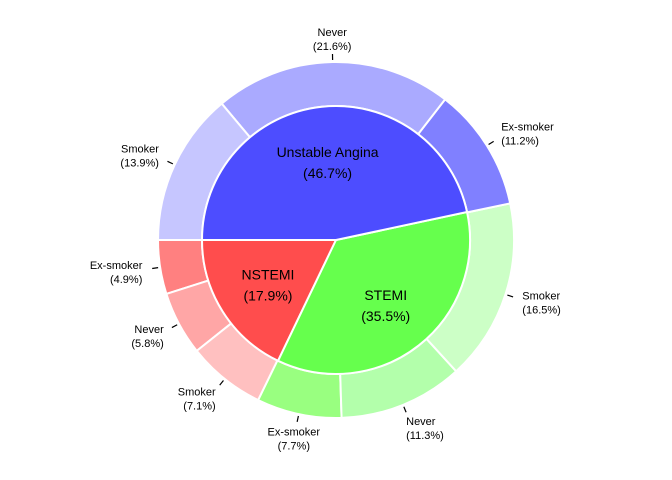 This screenshot has width=672, height=480. I want to click on outer-label-unstable-angina-ex-smoker: Ex-smoker (11.2%), so click(527, 135).